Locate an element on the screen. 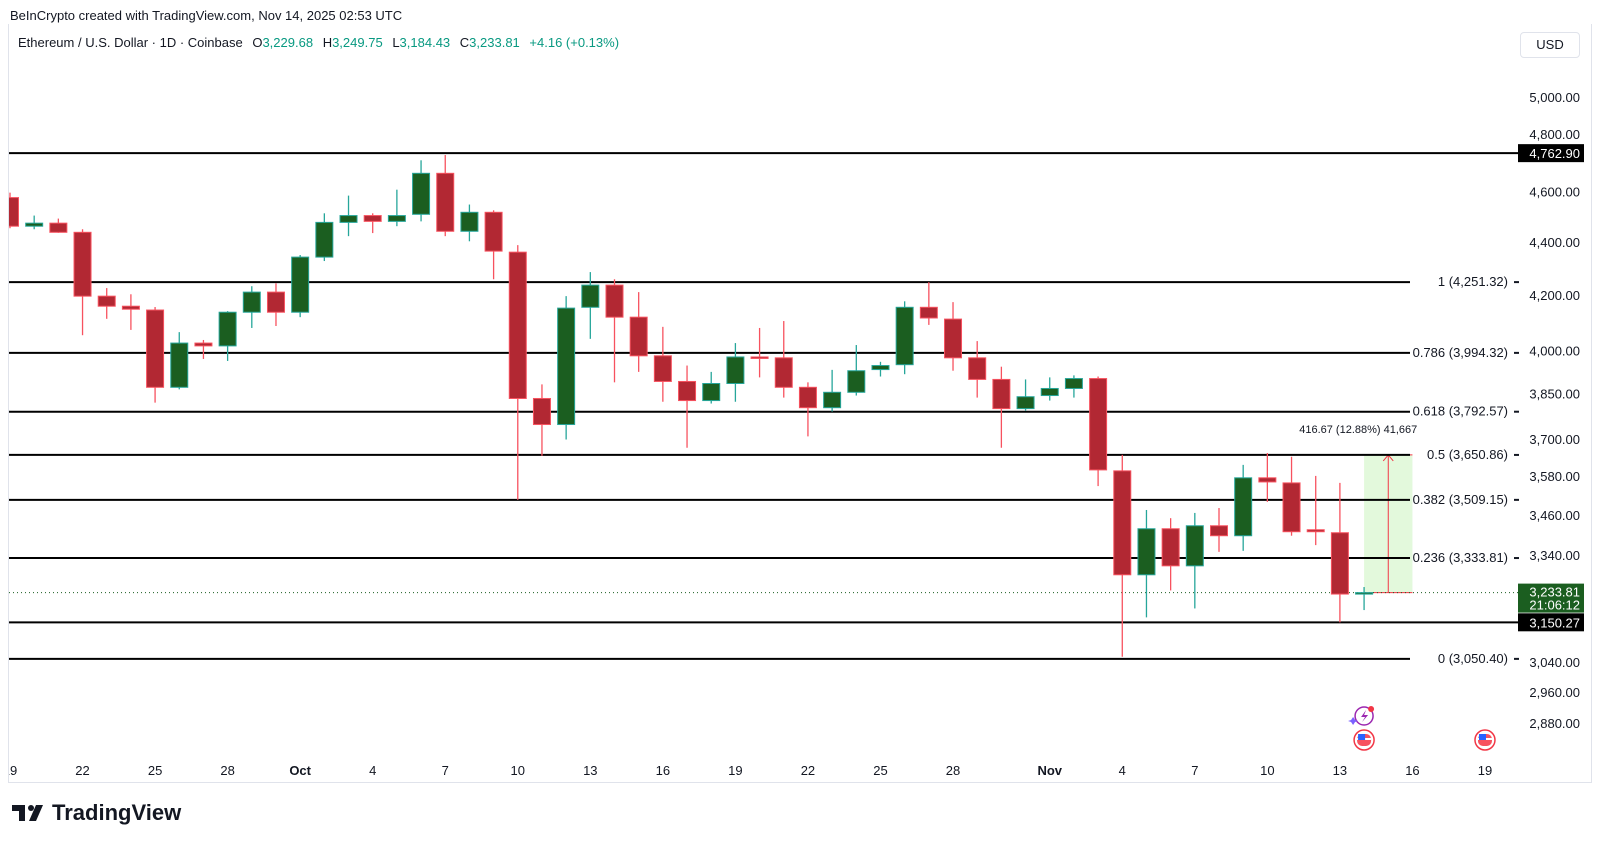 The width and height of the screenshot is (1600, 842). price-line-label: 3,150.27 is located at coordinates (1554, 622).